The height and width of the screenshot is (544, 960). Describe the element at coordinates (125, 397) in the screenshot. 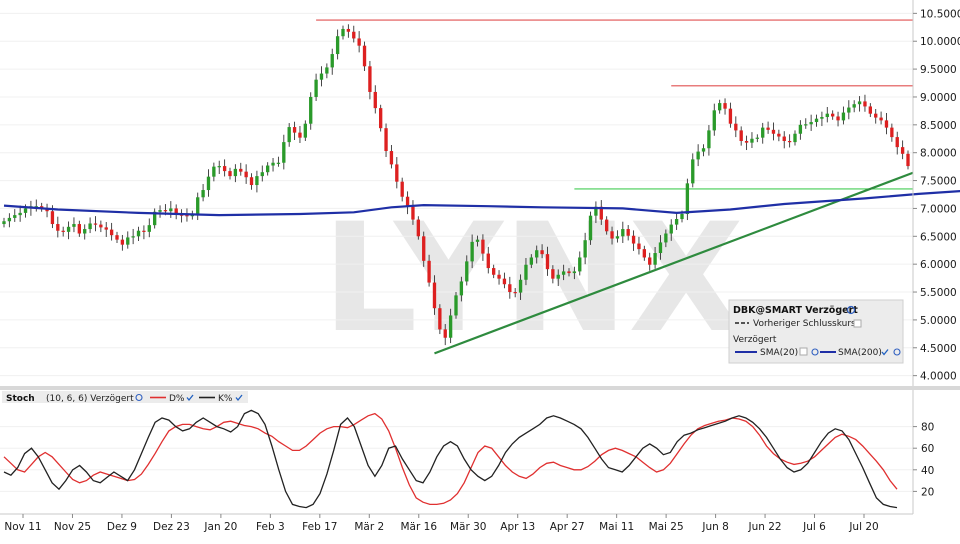

I see `stoch-header: Stoch (10, 6, 6) Verzögert D% K%` at that location.